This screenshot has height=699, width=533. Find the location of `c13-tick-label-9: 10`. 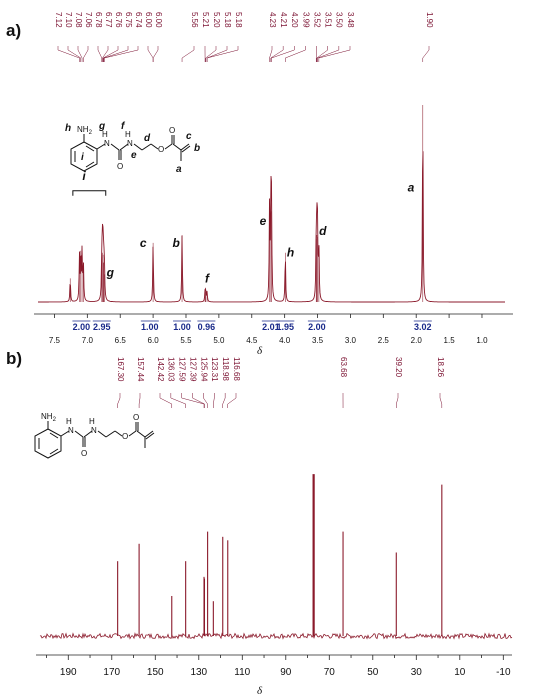

c13-tick-label-9: 10 is located at coordinates (460, 672).